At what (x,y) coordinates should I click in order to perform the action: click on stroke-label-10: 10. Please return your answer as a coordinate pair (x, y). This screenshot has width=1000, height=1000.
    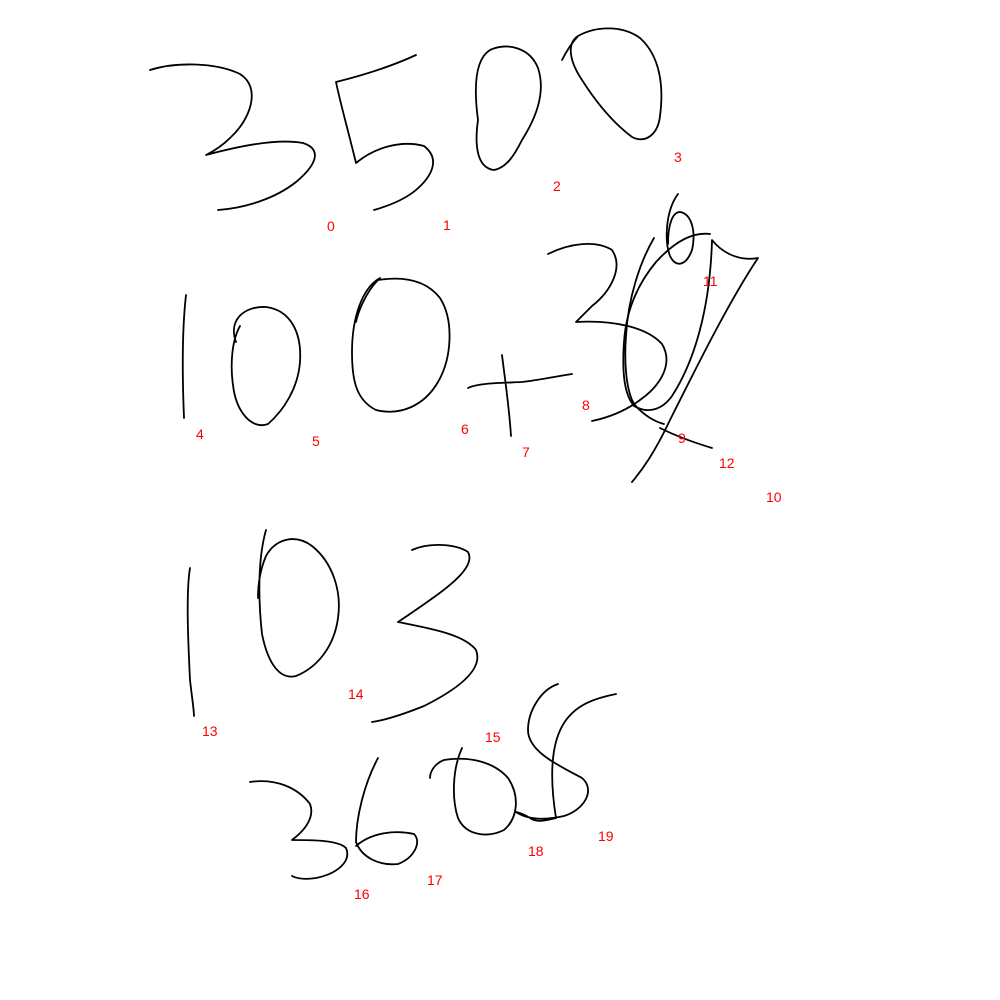
    Looking at the image, I should click on (774, 497).